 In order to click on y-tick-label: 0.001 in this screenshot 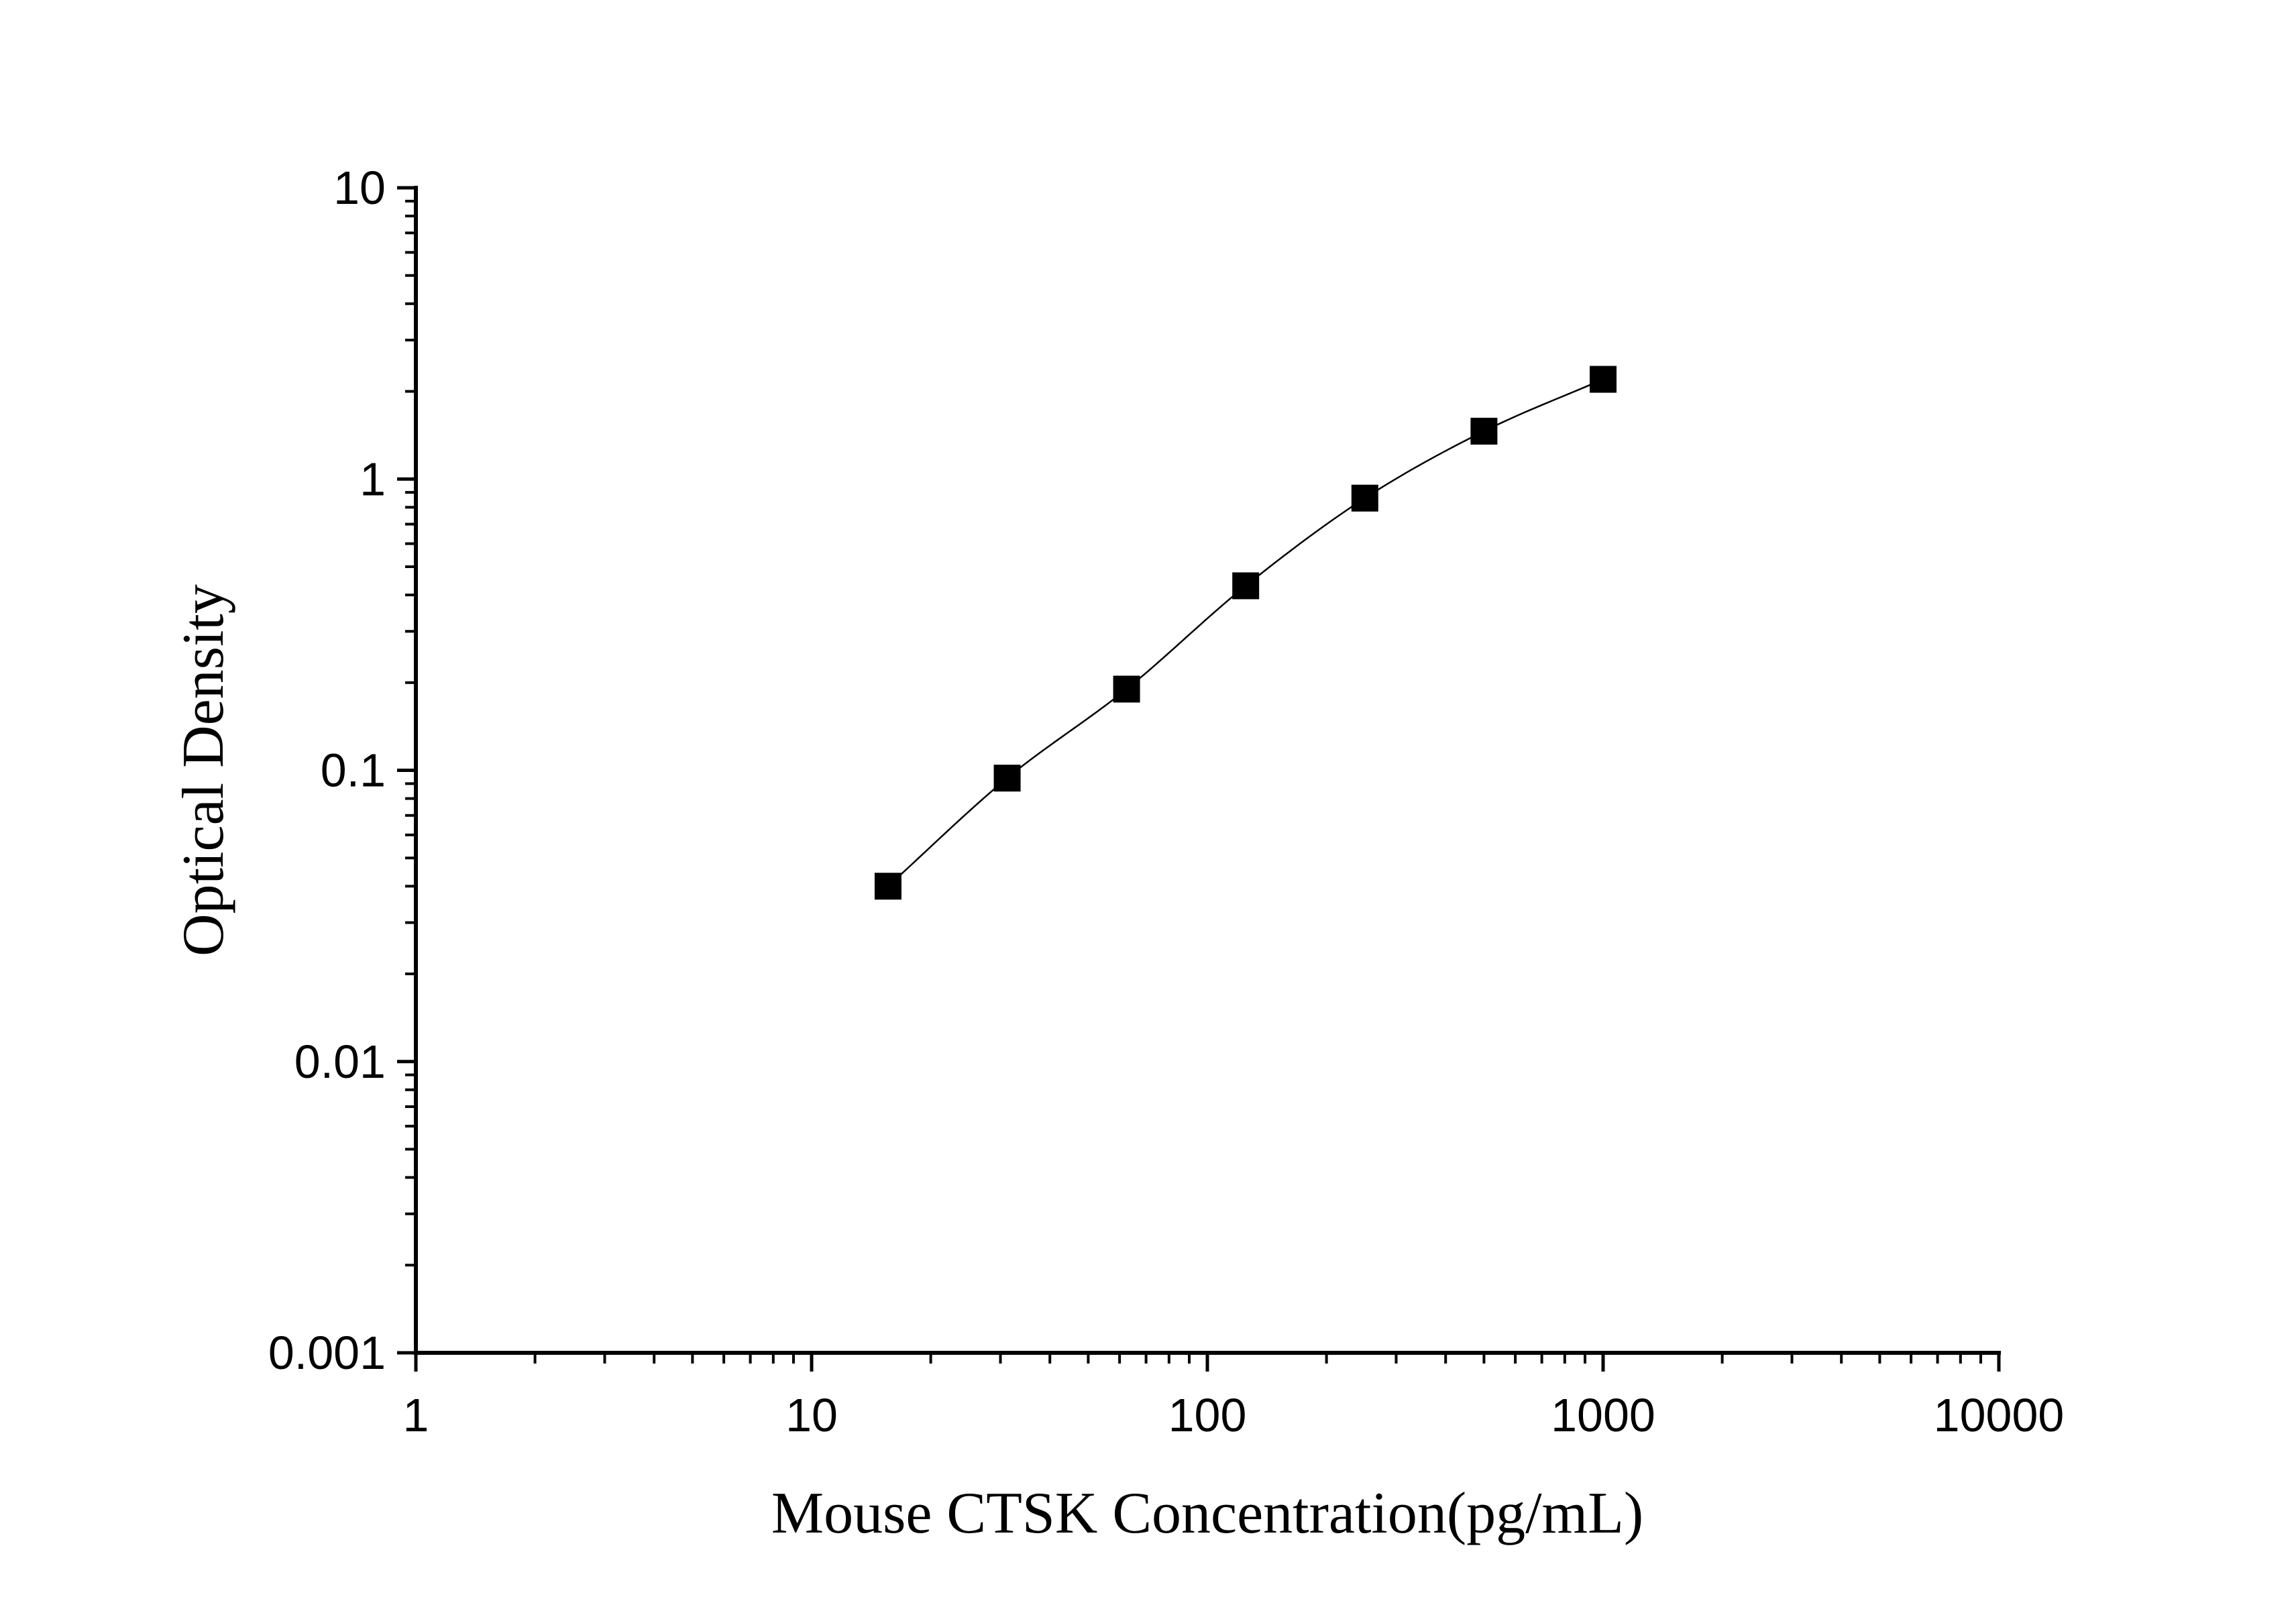, I will do `click(327, 1353)`.